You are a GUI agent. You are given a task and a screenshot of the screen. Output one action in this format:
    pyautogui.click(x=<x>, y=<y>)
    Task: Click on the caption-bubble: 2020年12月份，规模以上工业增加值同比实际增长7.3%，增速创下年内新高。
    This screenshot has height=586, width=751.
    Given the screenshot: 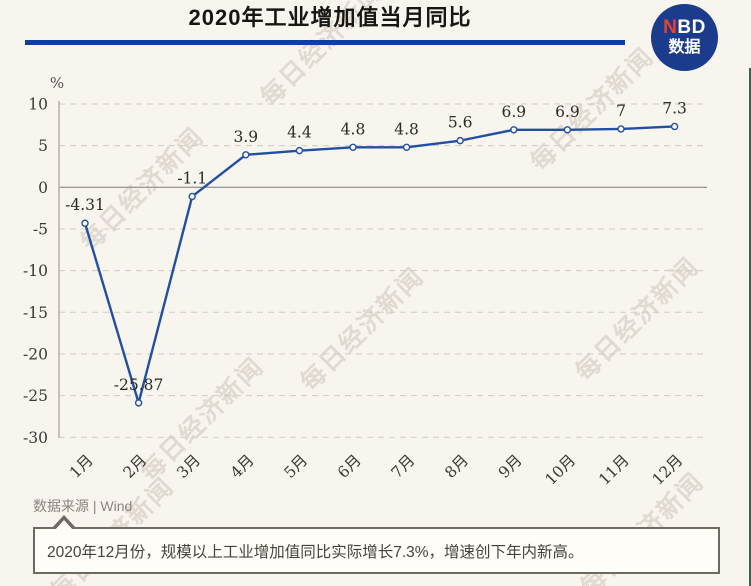 What is the action you would take?
    pyautogui.click(x=376, y=544)
    